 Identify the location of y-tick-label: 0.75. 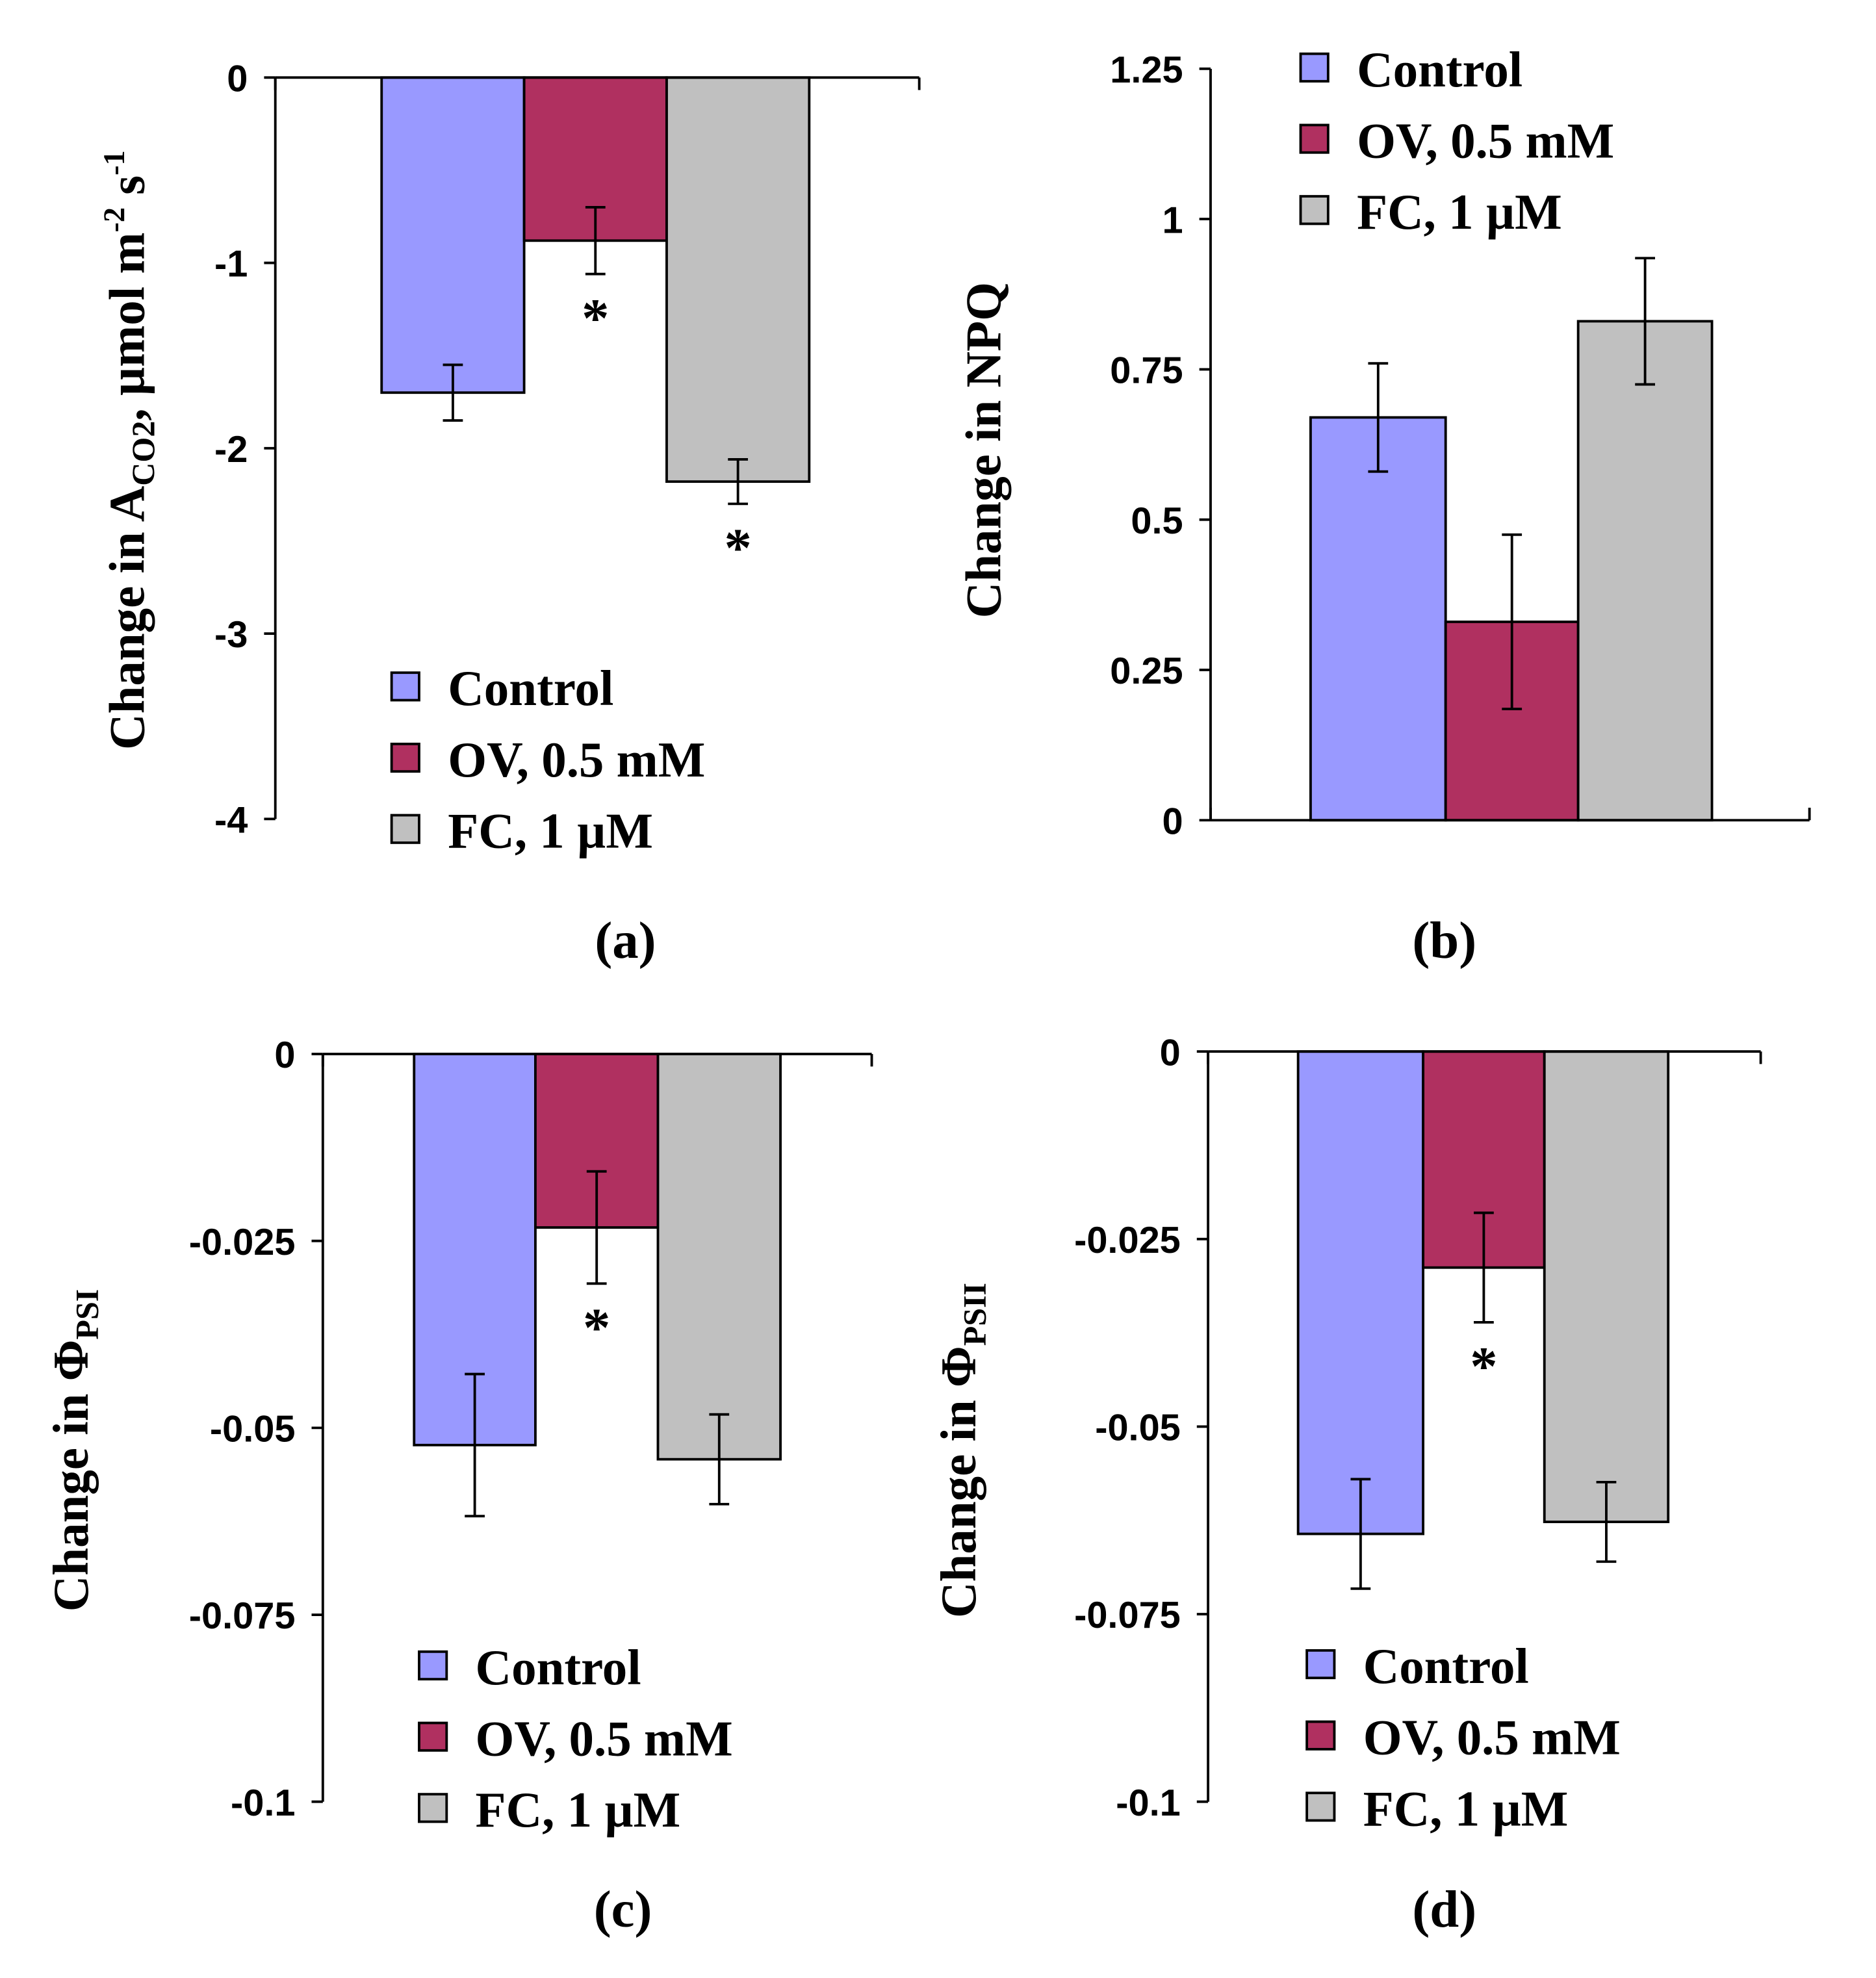
(1146, 371).